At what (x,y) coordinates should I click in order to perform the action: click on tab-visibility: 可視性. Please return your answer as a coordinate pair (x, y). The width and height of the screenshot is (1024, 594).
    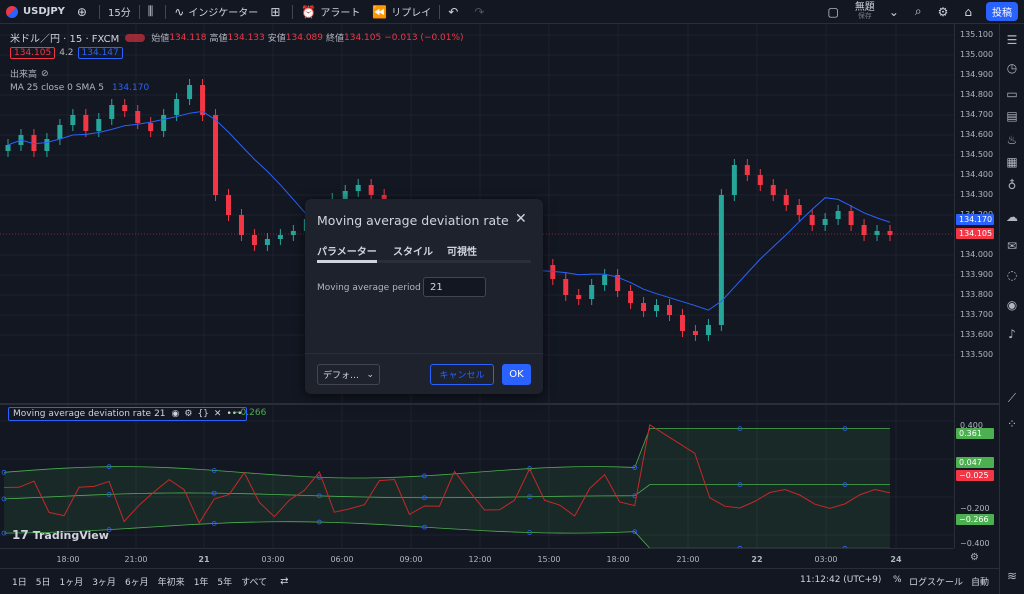
    Looking at the image, I should click on (462, 252).